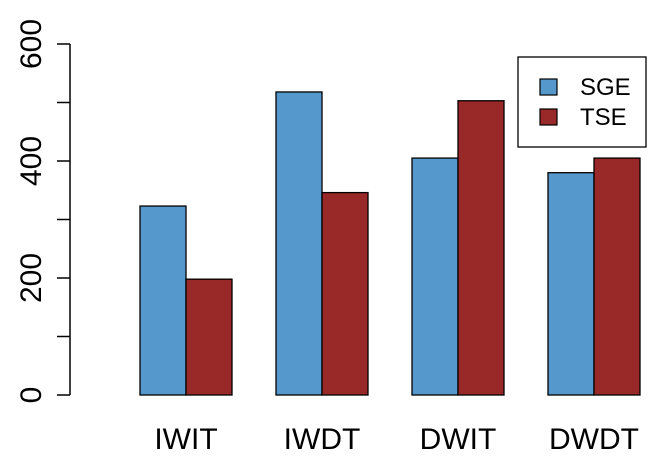 The width and height of the screenshot is (661, 466). I want to click on bar-tse-dwdt, so click(617, 276).